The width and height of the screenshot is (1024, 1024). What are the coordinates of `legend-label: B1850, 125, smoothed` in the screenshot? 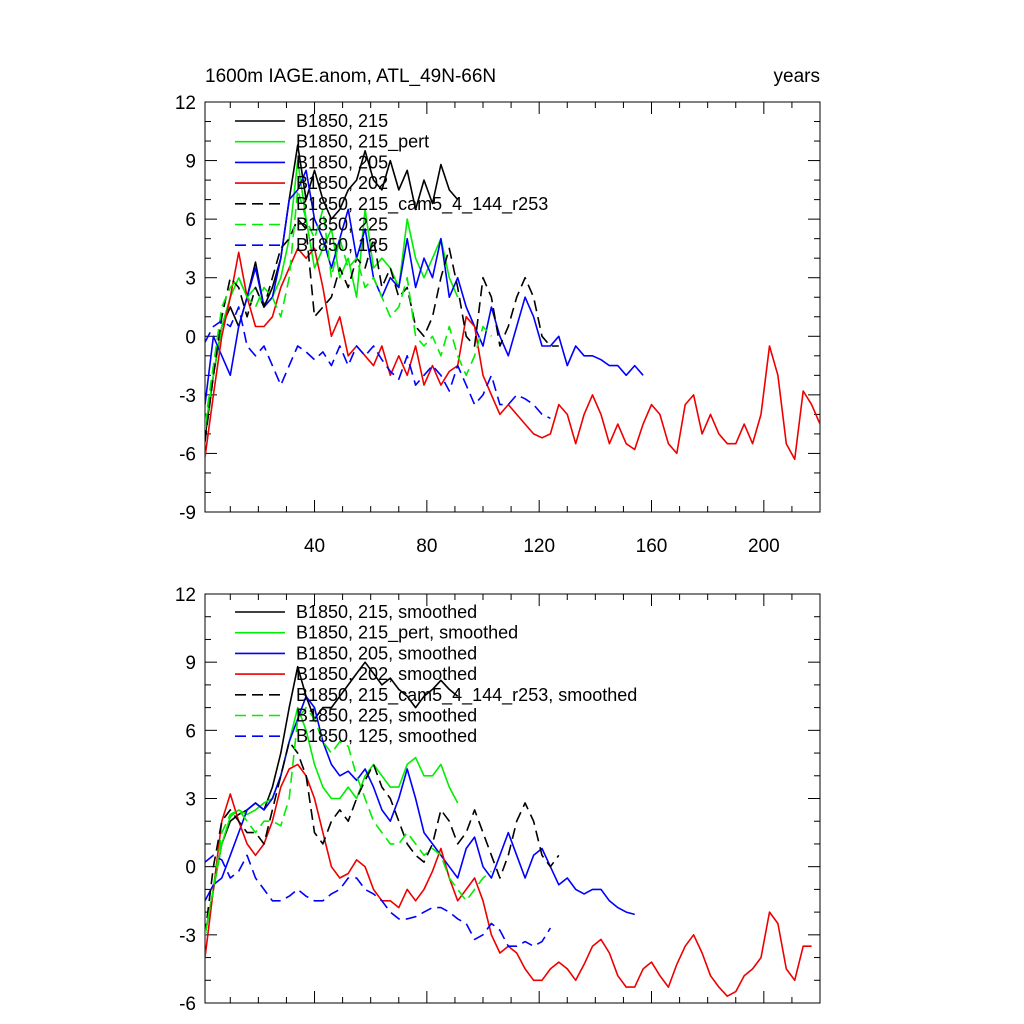 It's located at (386, 736).